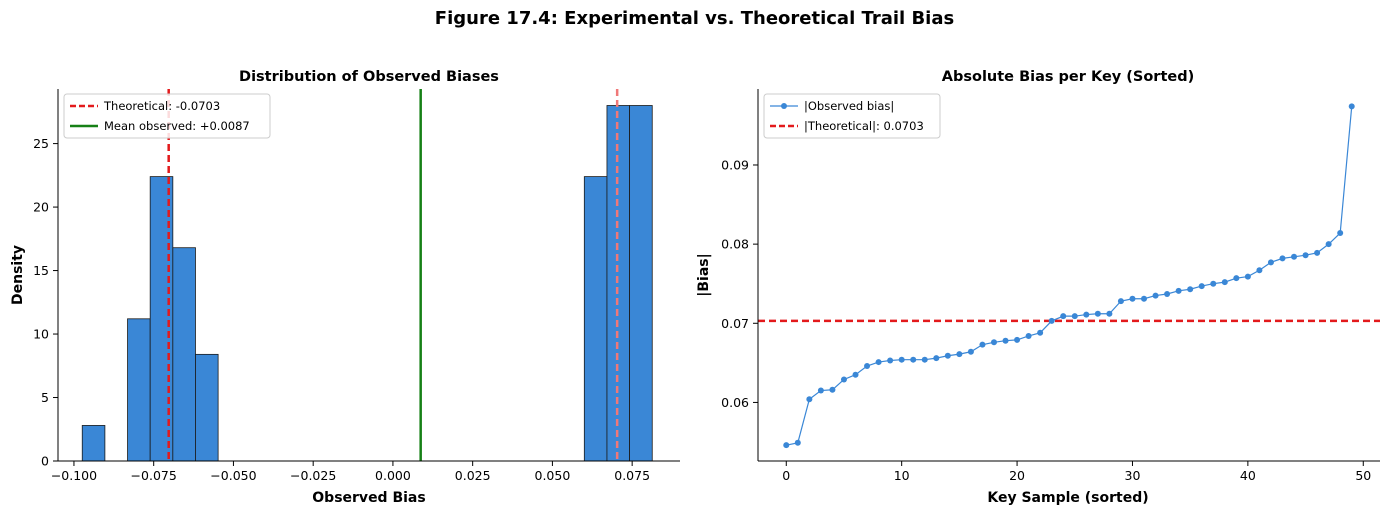 The height and width of the screenshot is (515, 1389). Describe the element at coordinates (735, 164) in the screenshot. I see `sorted-bias-y-tick-label: 0.09` at that location.